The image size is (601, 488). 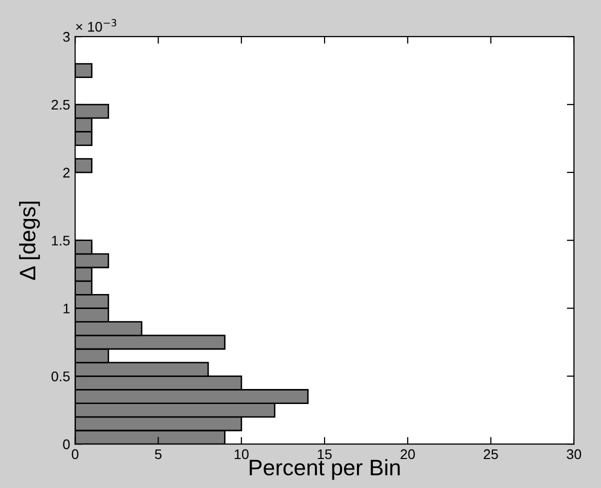 I want to click on x-tick-label: 25, so click(x=491, y=454).